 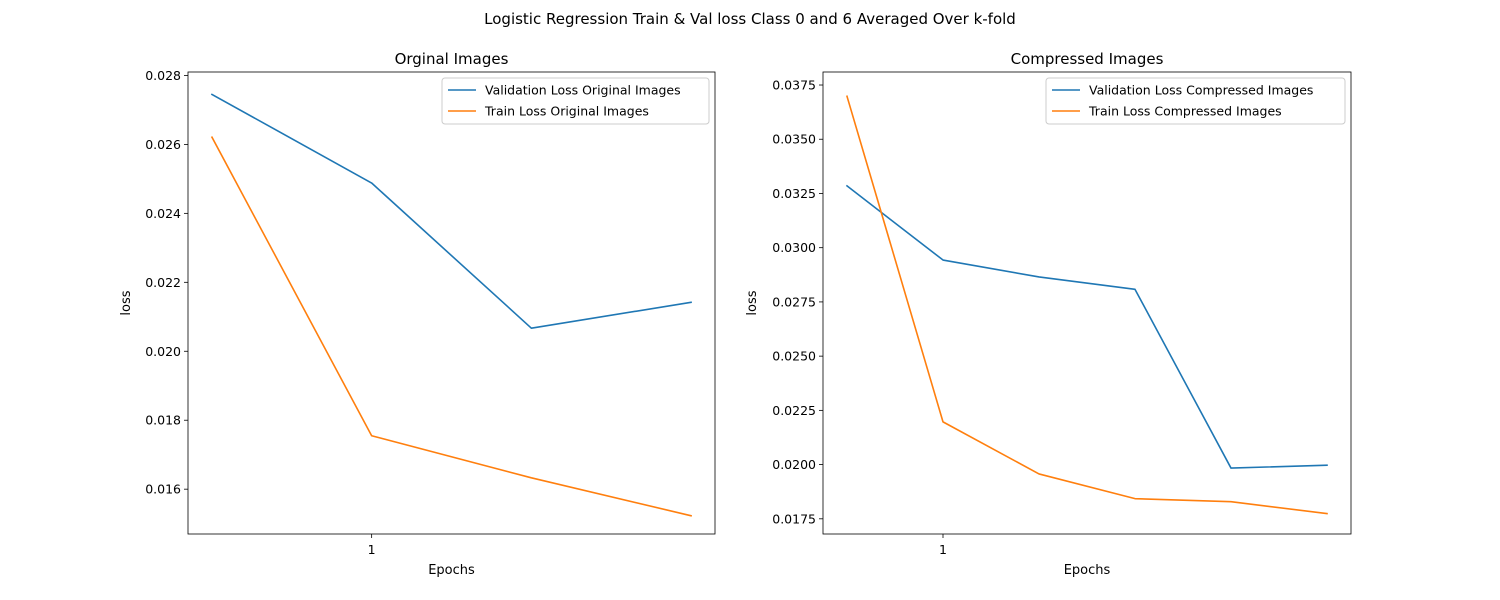 What do you see at coordinates (126, 302) in the screenshot?
I see `original-yaxis-label: loss` at bounding box center [126, 302].